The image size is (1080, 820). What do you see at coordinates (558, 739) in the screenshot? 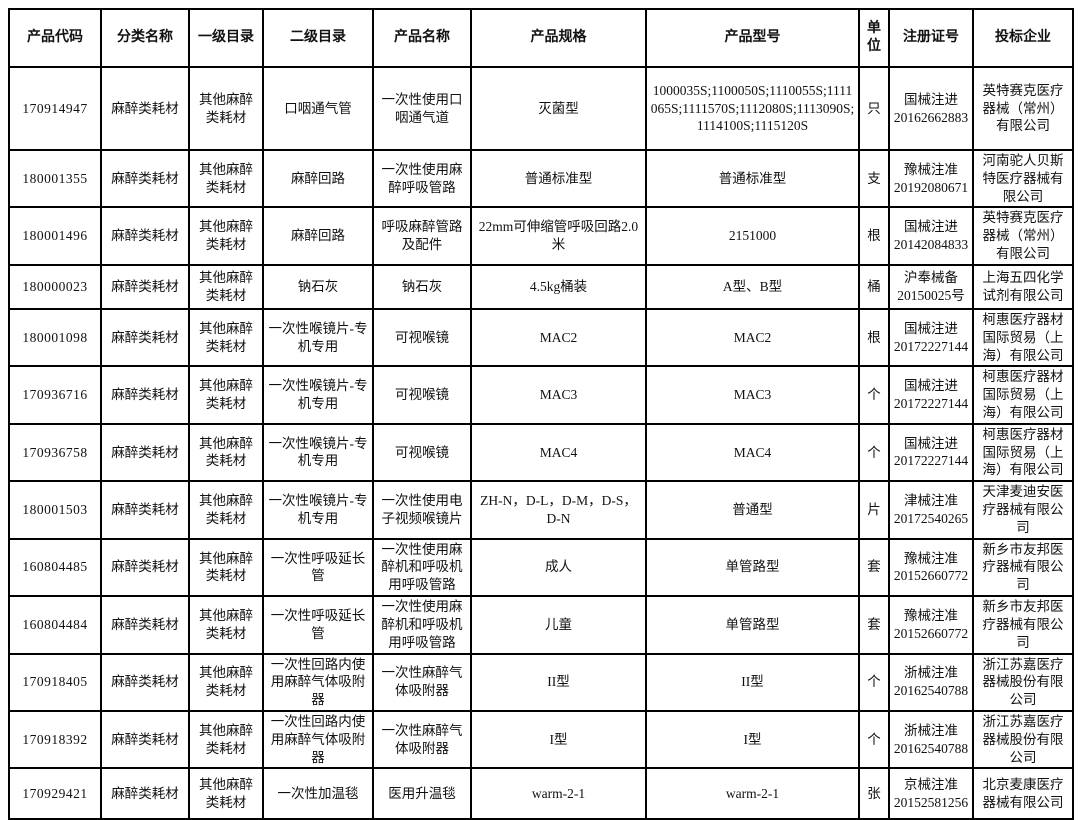
I see `cell-product-spec: I型` at bounding box center [558, 739].